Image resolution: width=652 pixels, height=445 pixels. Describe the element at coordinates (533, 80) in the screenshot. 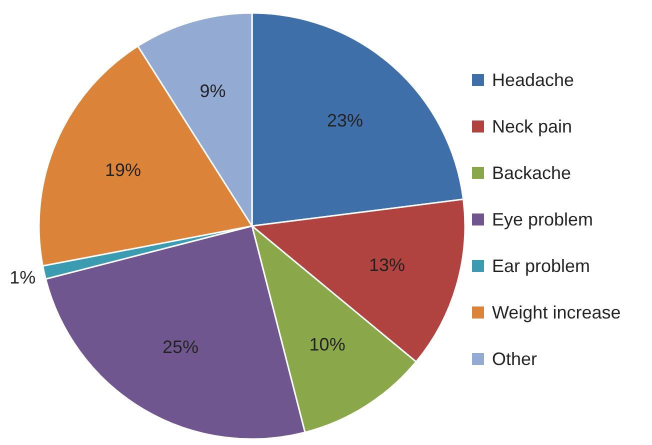

I see `legend-label: Headache` at that location.